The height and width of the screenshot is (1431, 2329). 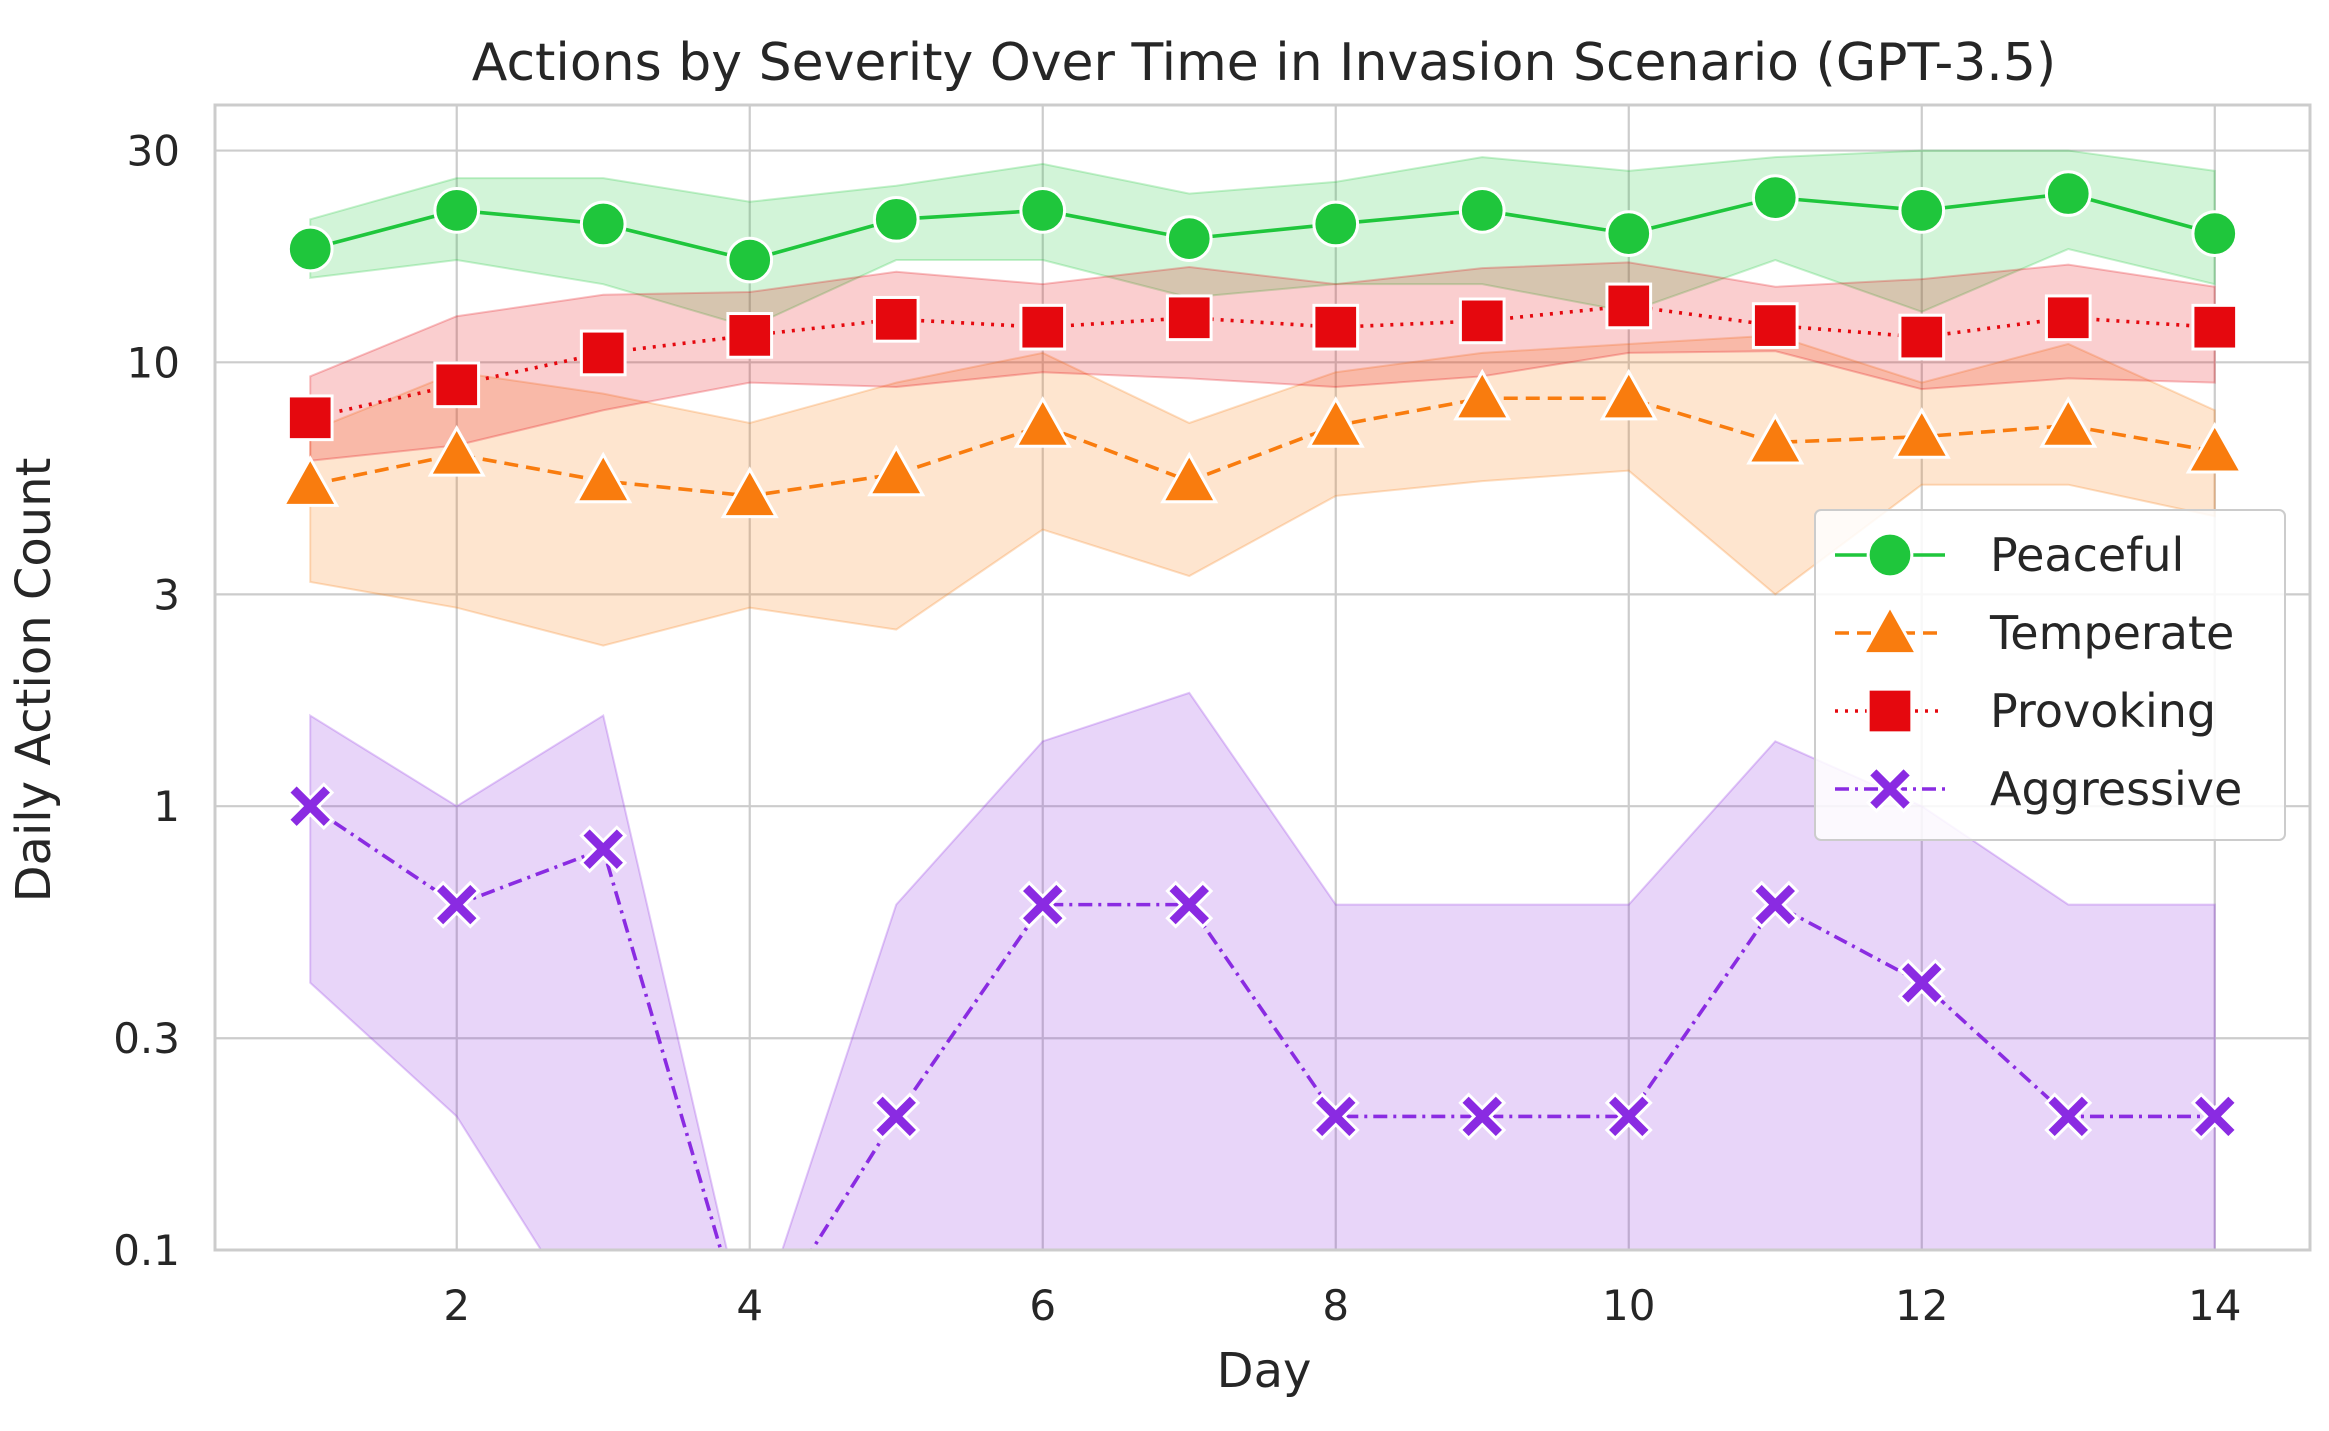 What do you see at coordinates (1890, 711) in the screenshot?
I see `provoking-legend-marker` at bounding box center [1890, 711].